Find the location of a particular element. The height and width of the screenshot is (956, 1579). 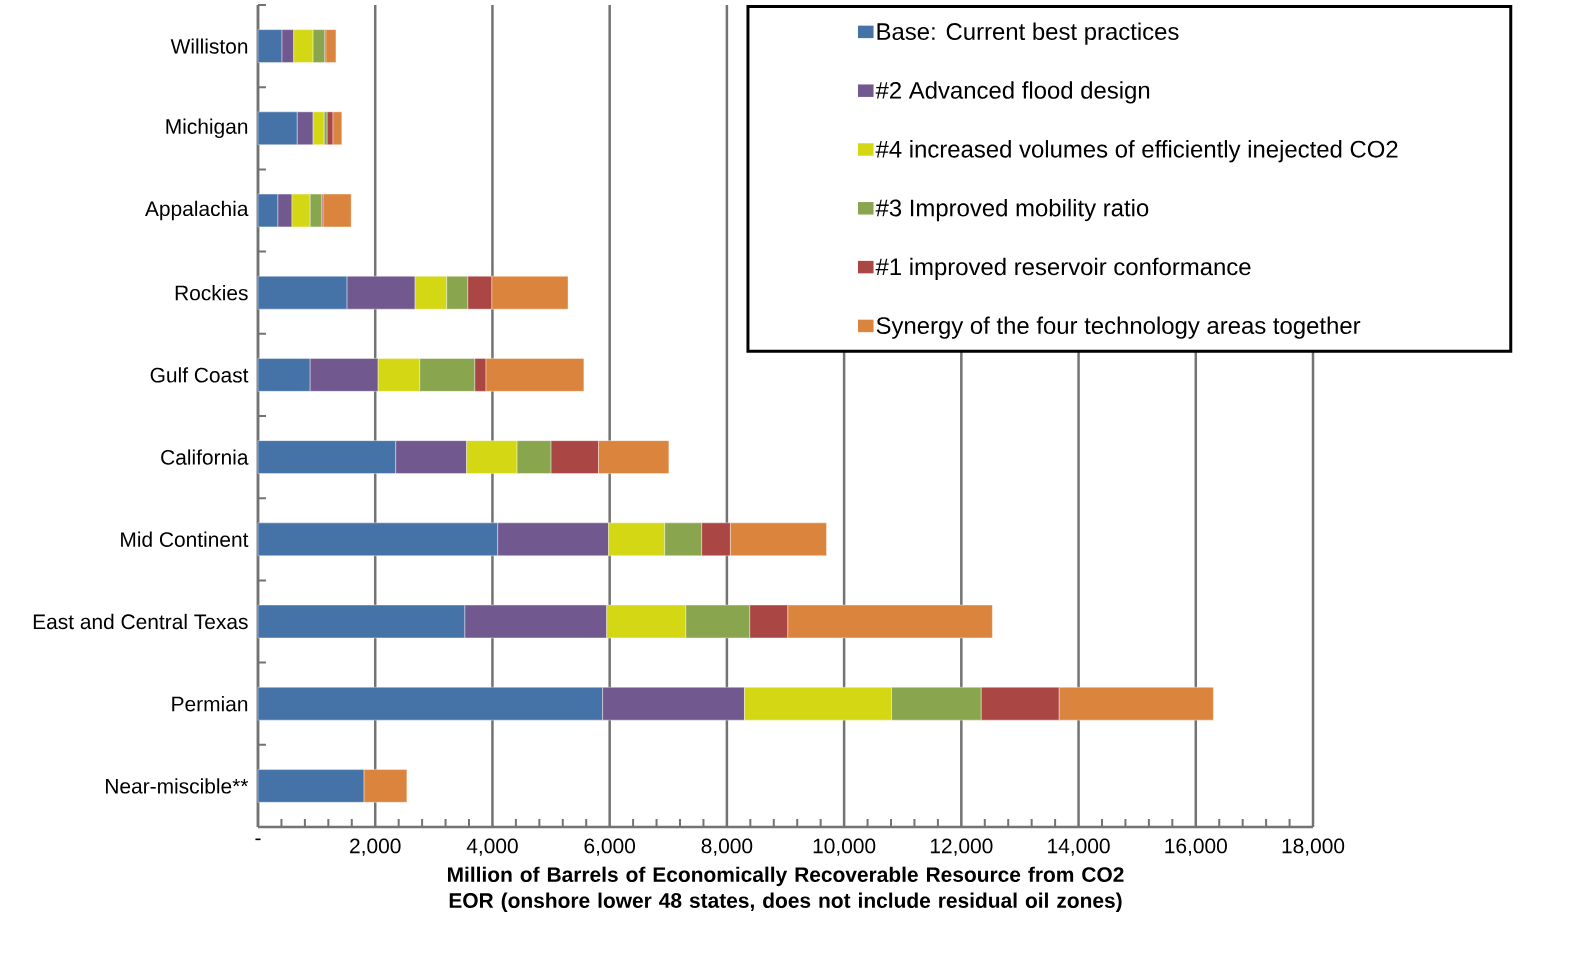

x-tick-label: 12,000 is located at coordinates (961, 847).